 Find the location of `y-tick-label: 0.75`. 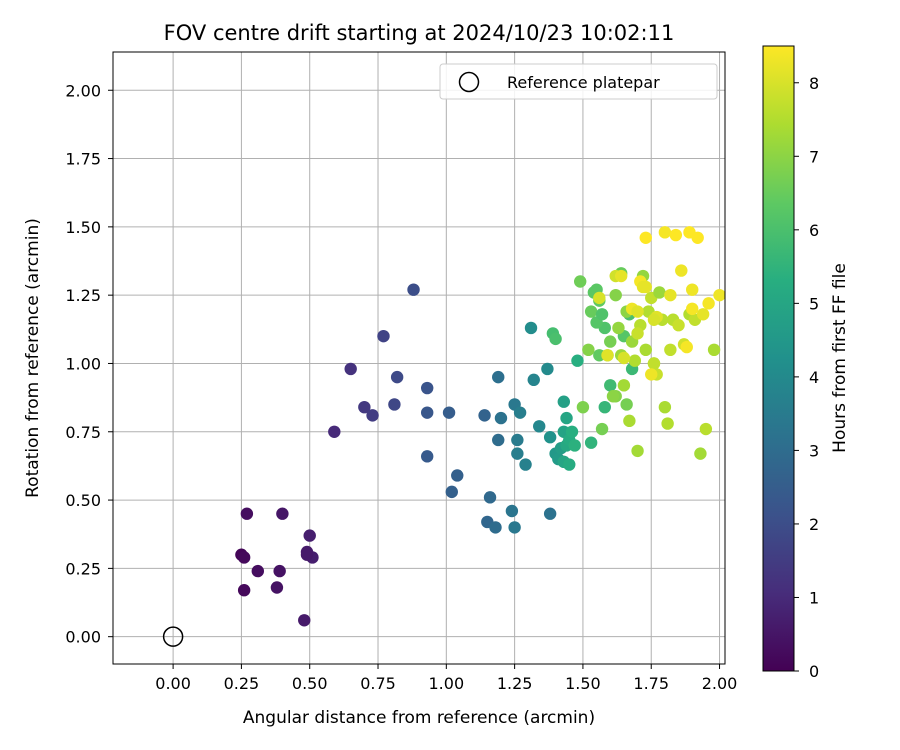

y-tick-label: 0.75 is located at coordinates (83, 432).